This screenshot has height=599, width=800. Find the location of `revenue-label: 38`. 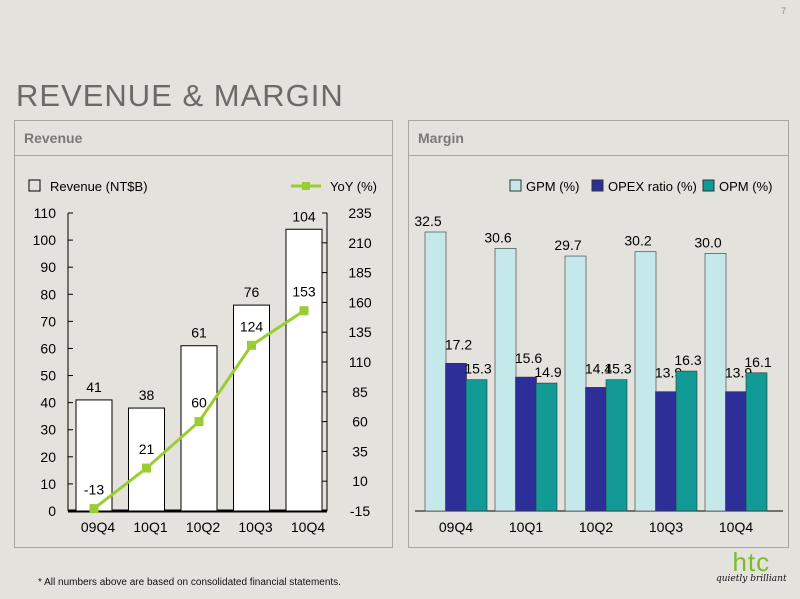

revenue-label: 38 is located at coordinates (147, 395).